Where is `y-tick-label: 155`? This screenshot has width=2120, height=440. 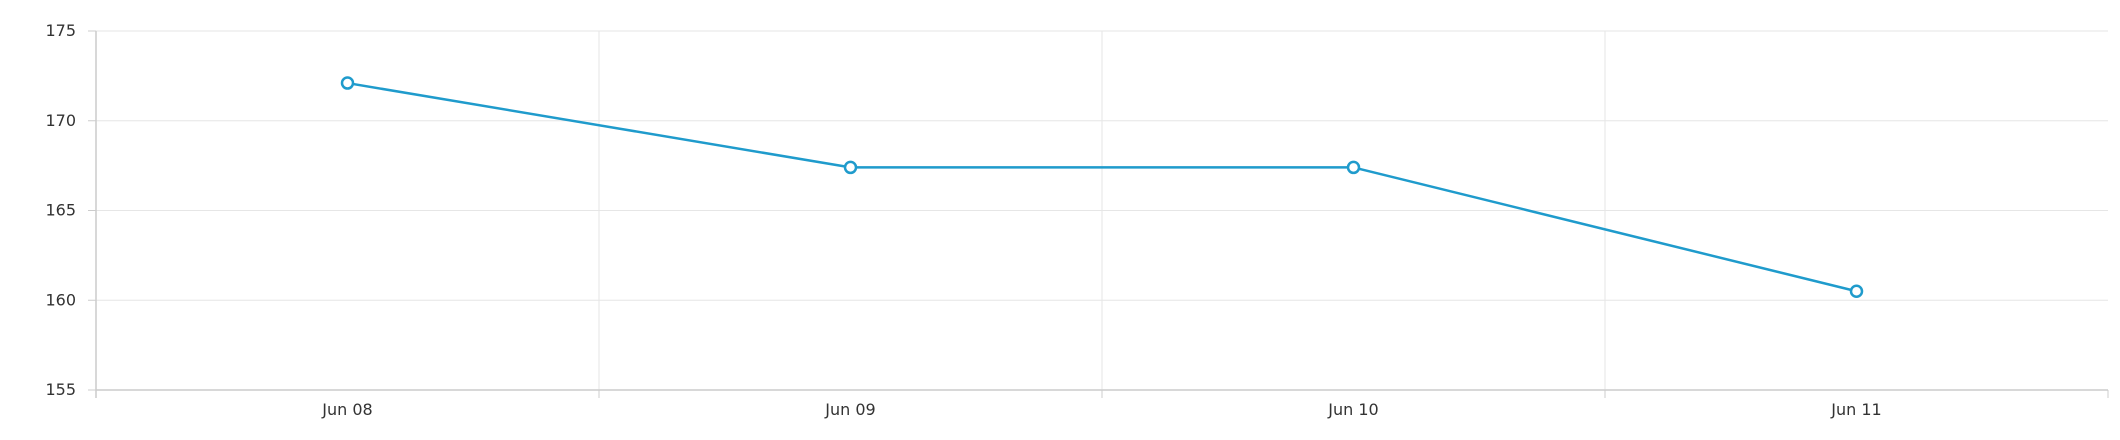
y-tick-label: 155 is located at coordinates (60, 389).